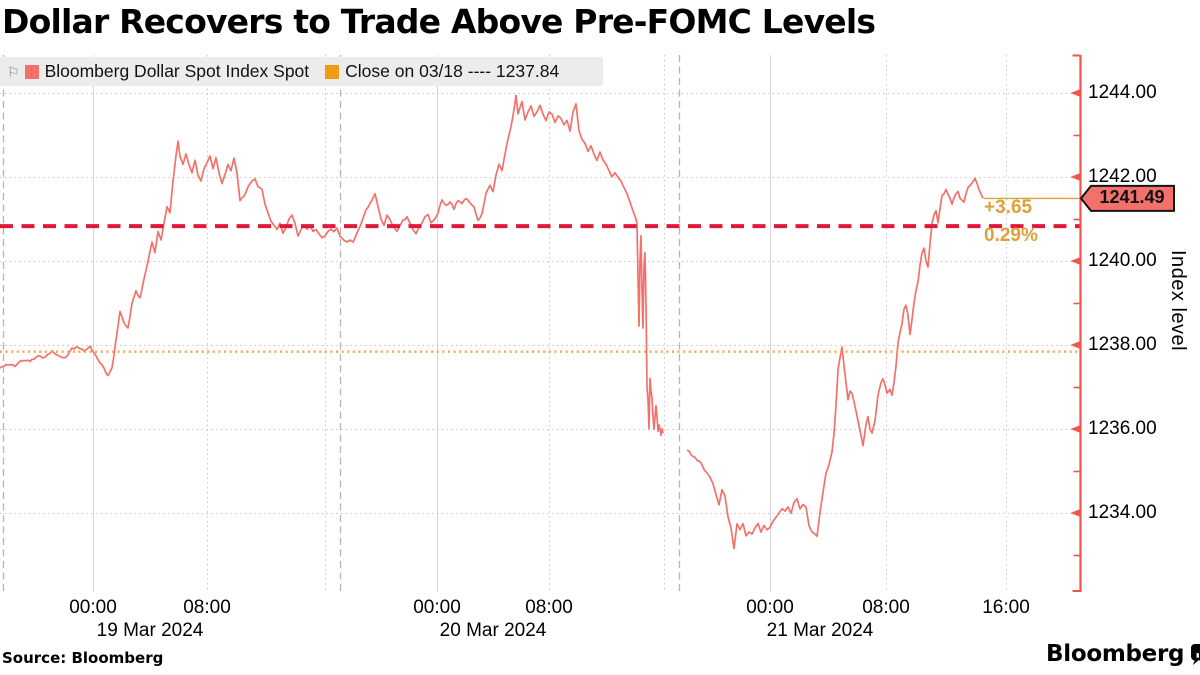 Image resolution: width=1200 pixels, height=675 pixels. I want to click on date-label: 21 Mar 2024, so click(820, 630).